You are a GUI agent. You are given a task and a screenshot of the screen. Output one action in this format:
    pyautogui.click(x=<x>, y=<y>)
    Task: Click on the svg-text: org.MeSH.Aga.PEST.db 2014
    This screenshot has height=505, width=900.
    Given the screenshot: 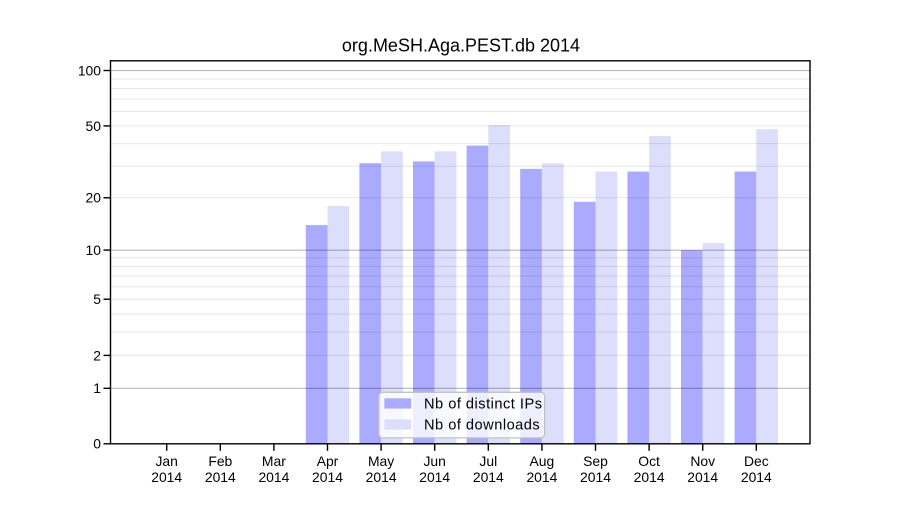 What is the action you would take?
    pyautogui.click(x=461, y=46)
    